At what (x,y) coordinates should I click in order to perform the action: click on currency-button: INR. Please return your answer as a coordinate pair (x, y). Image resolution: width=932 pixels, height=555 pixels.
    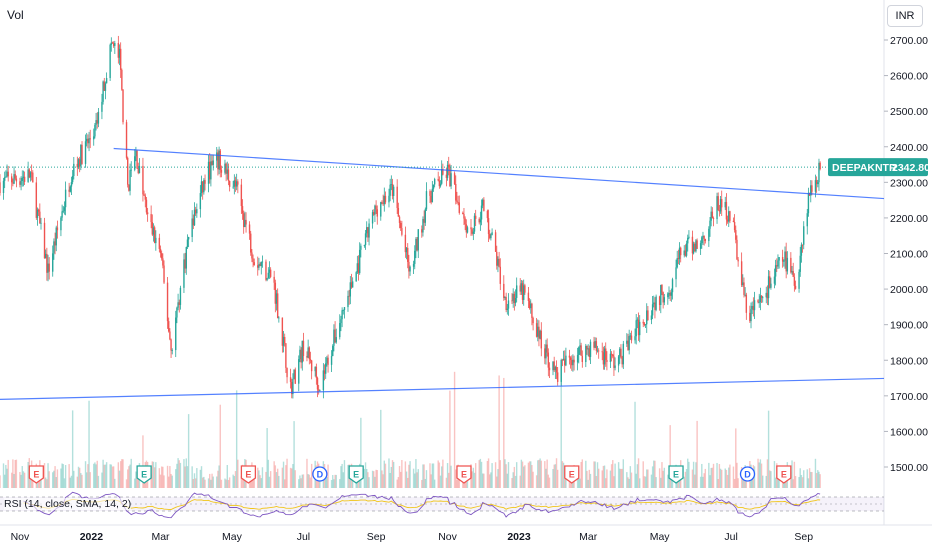
    Looking at the image, I should click on (905, 16).